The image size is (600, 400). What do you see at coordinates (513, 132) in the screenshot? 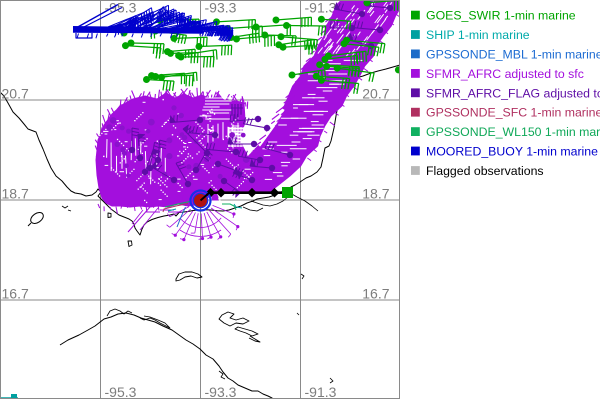
I see `svg-text: GPSSONDE_WL150 1-min marin` at bounding box center [513, 132].